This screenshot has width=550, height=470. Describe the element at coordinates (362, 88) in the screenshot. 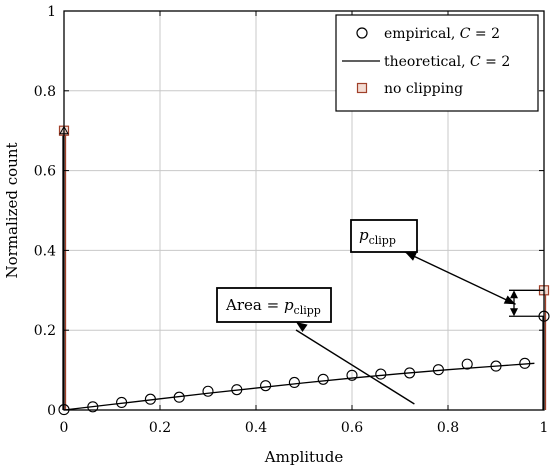

I see `legend-marker-no-clipping` at that location.